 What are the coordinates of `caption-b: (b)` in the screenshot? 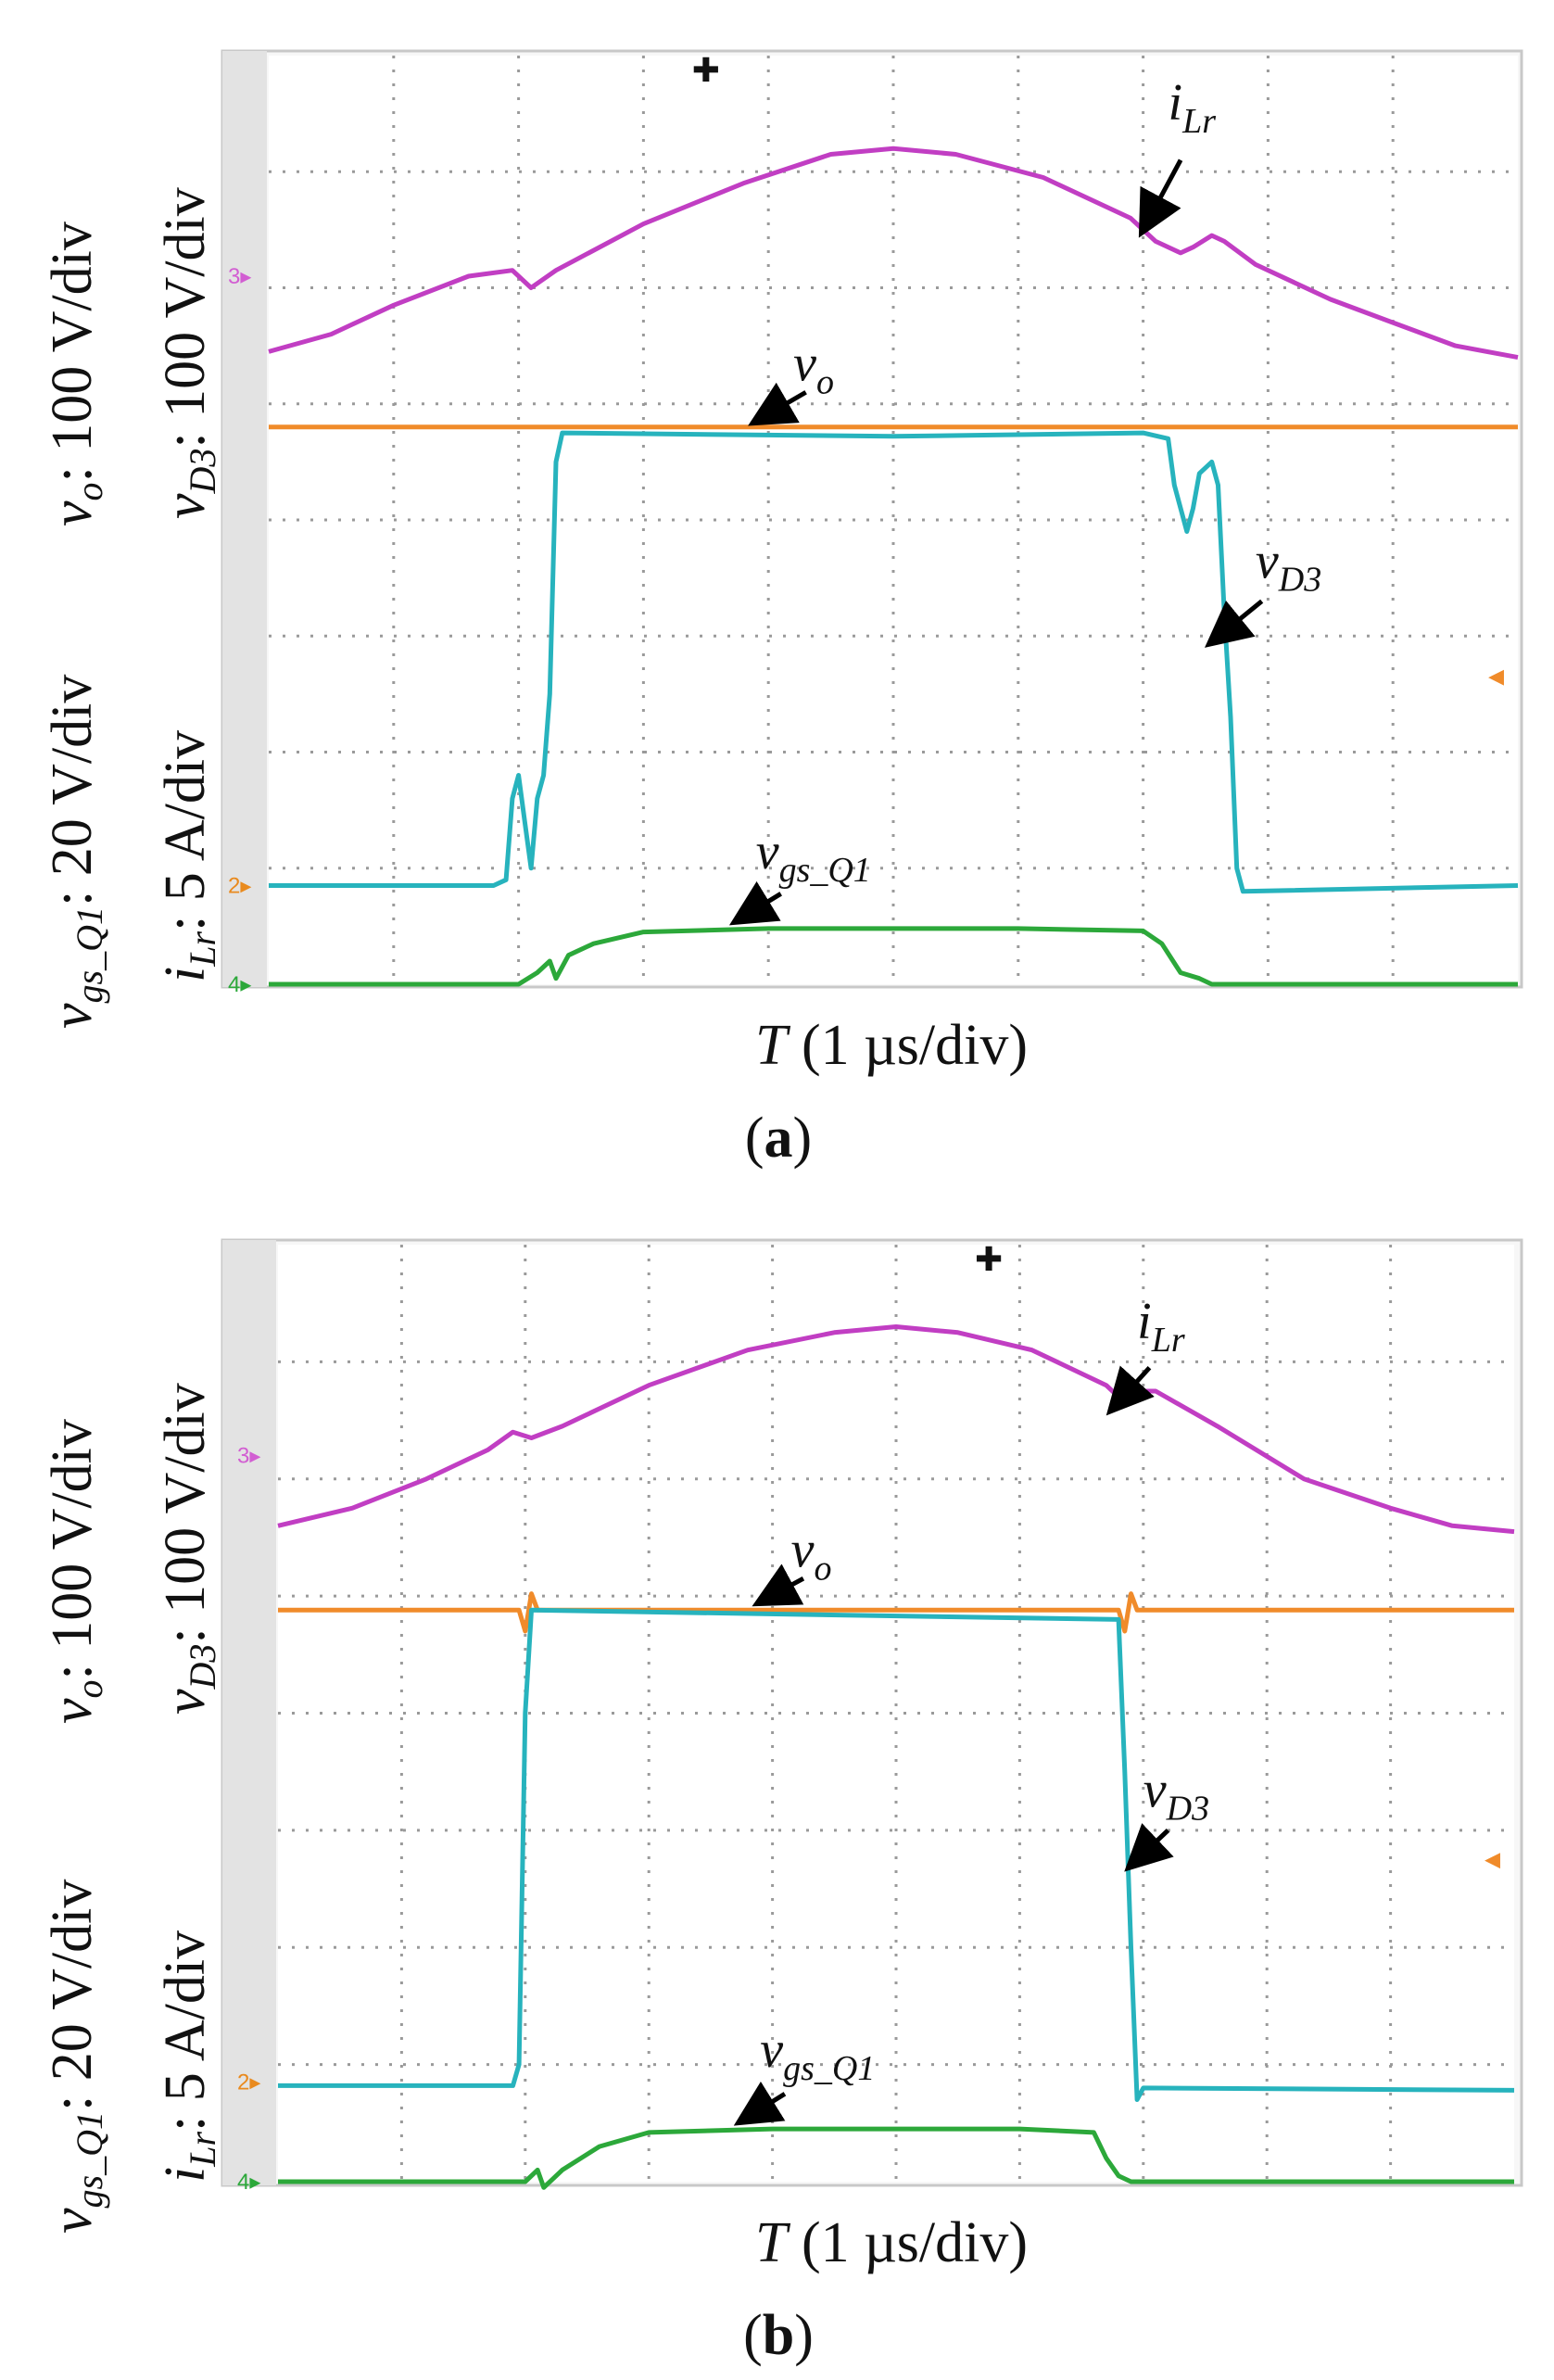 It's located at (778, 2335).